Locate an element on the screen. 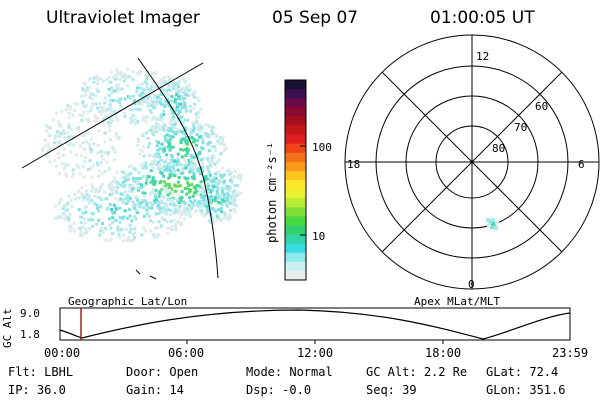 Image resolution: width=600 pixels, height=400 pixels. flt-field: Flt: LBHL is located at coordinates (41, 372).